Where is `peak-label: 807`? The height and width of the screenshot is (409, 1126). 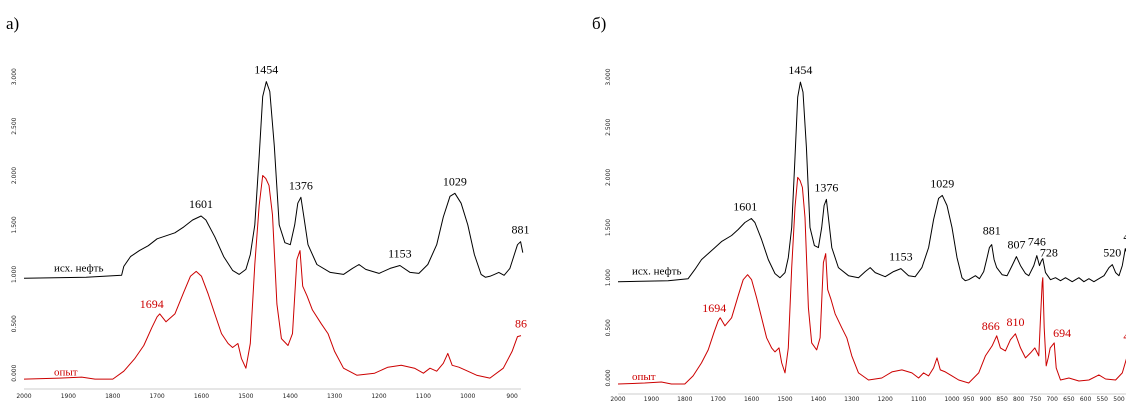
peak-label: 807 is located at coordinates (1016, 245).